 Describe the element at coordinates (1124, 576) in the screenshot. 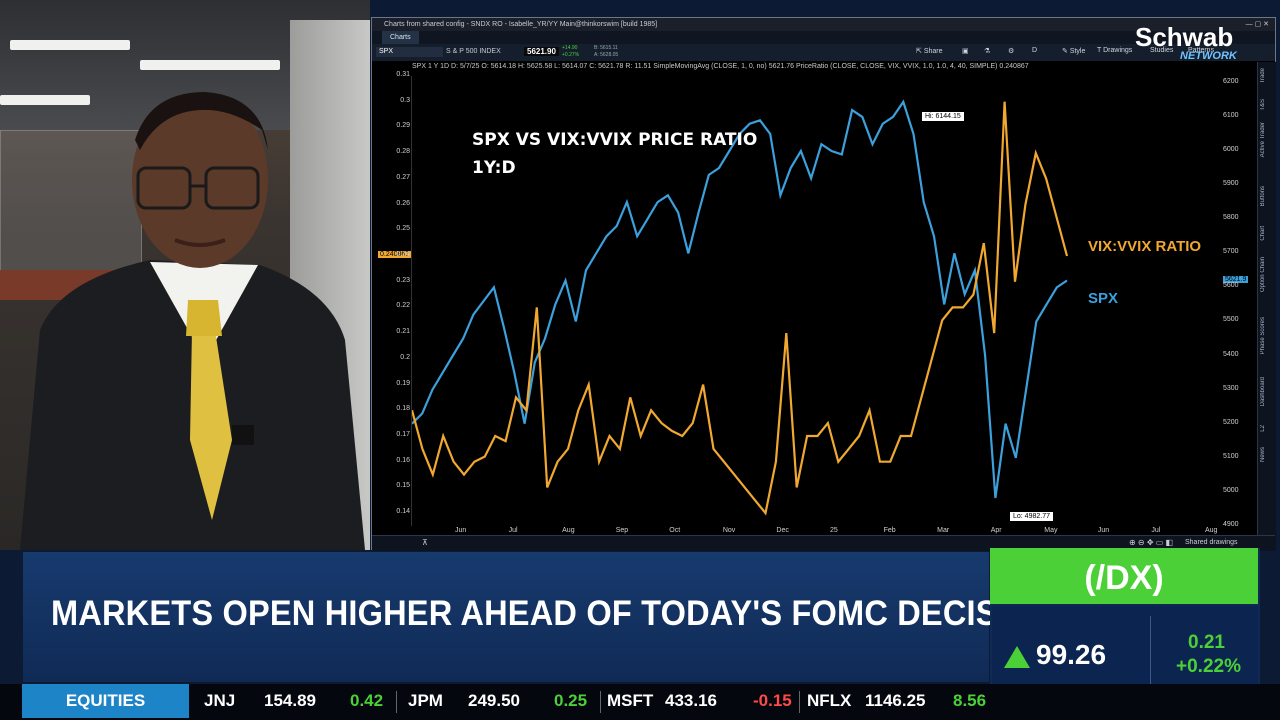

I see `quote-symbol: (/DX)` at that location.